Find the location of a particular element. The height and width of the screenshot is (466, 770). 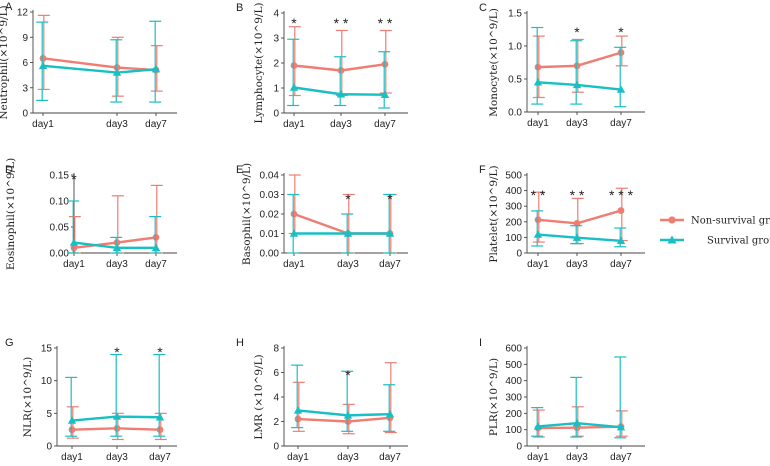

significance-marker-g-2: * is located at coordinates (160, 352).